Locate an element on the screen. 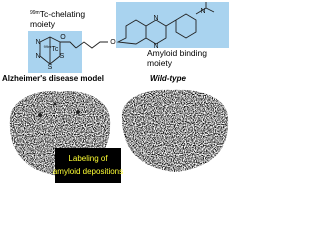 This screenshot has width=320, height=240. binding-label: Amyloid binding is located at coordinates (177, 53).